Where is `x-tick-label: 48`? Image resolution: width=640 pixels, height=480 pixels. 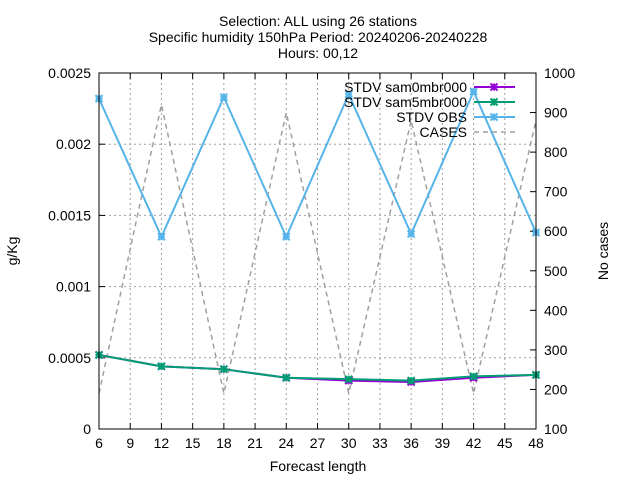 x-tick-label: 48 is located at coordinates (536, 443).